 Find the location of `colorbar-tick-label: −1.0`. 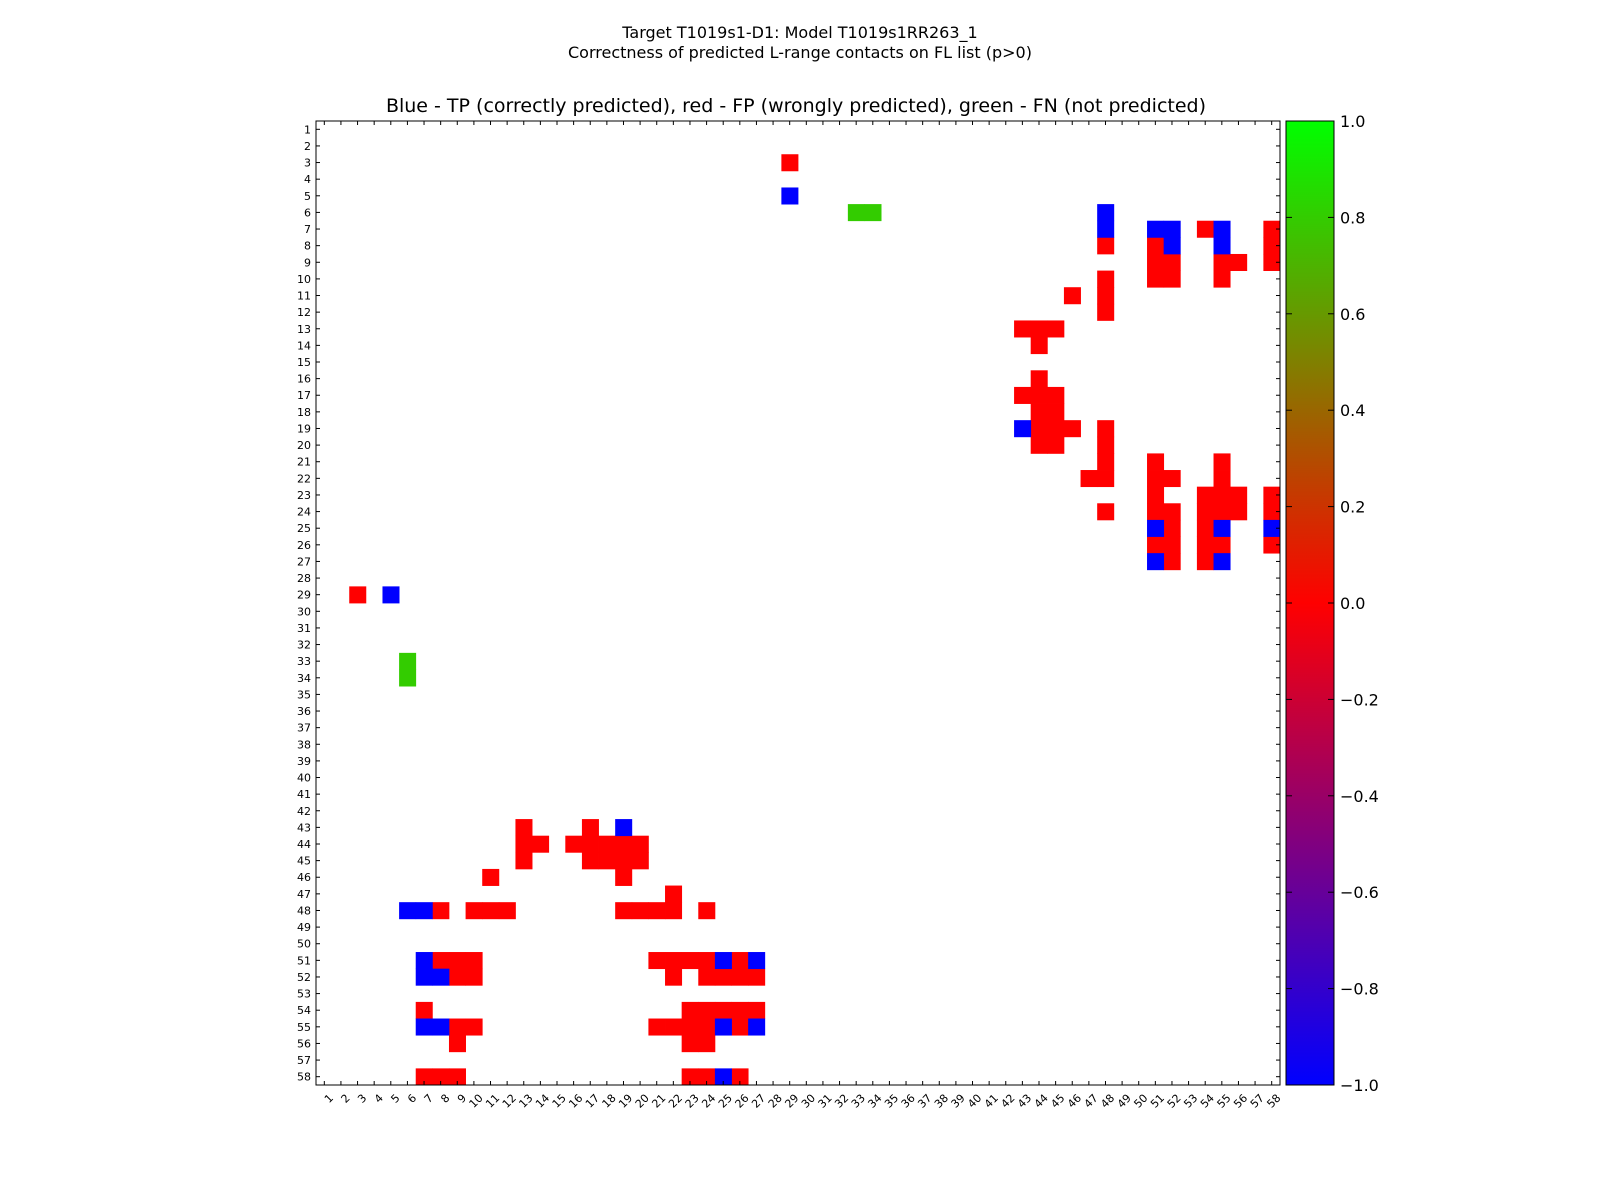

colorbar-tick-label: −1.0 is located at coordinates (1359, 1085).